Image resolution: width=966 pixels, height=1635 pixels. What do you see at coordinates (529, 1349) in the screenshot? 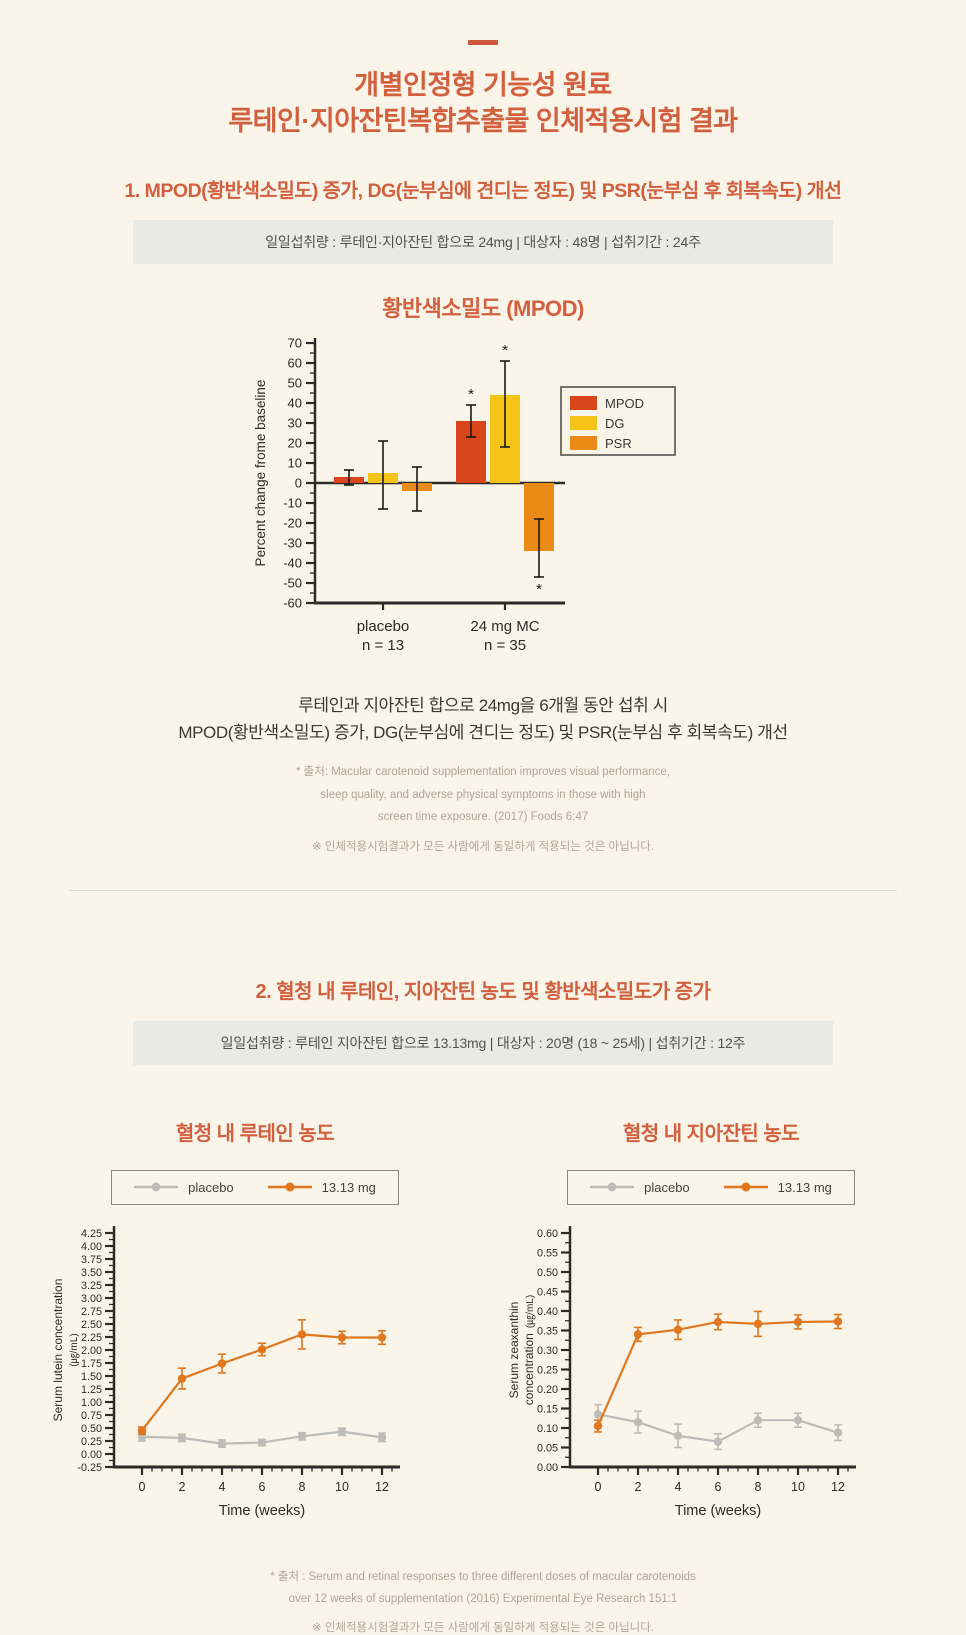
I see `svg-text: concentration(㎍/mL)` at bounding box center [529, 1349].